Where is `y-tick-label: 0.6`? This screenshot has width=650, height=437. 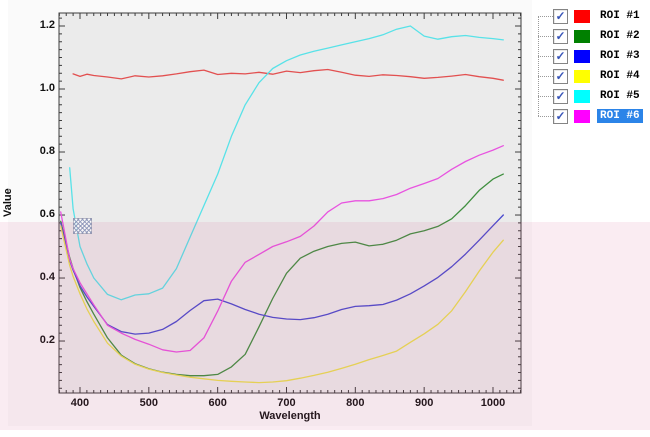 y-tick-label: 0.6 is located at coordinates (47, 214).